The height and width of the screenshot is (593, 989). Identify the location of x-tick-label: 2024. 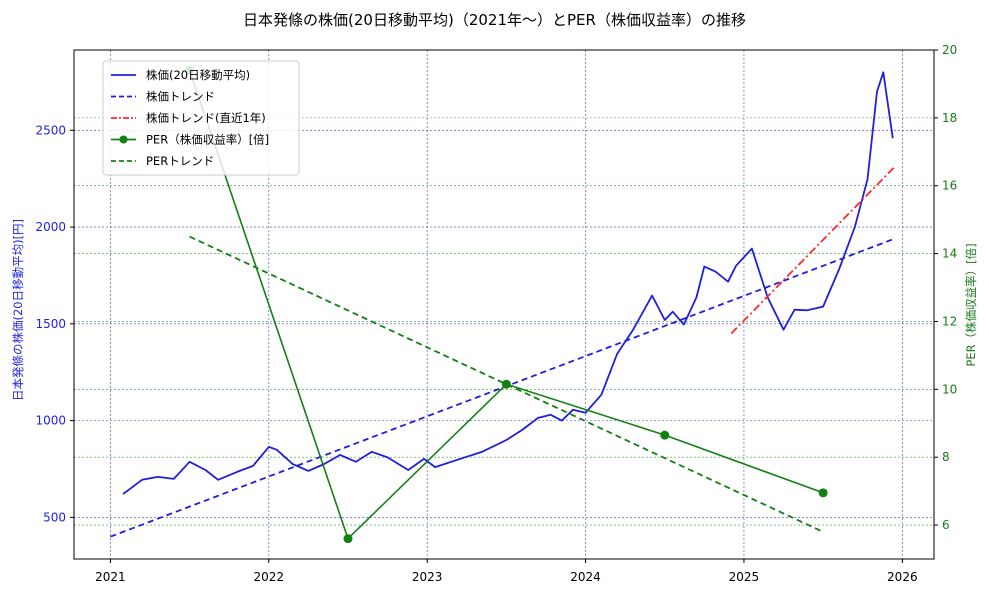
(585, 577).